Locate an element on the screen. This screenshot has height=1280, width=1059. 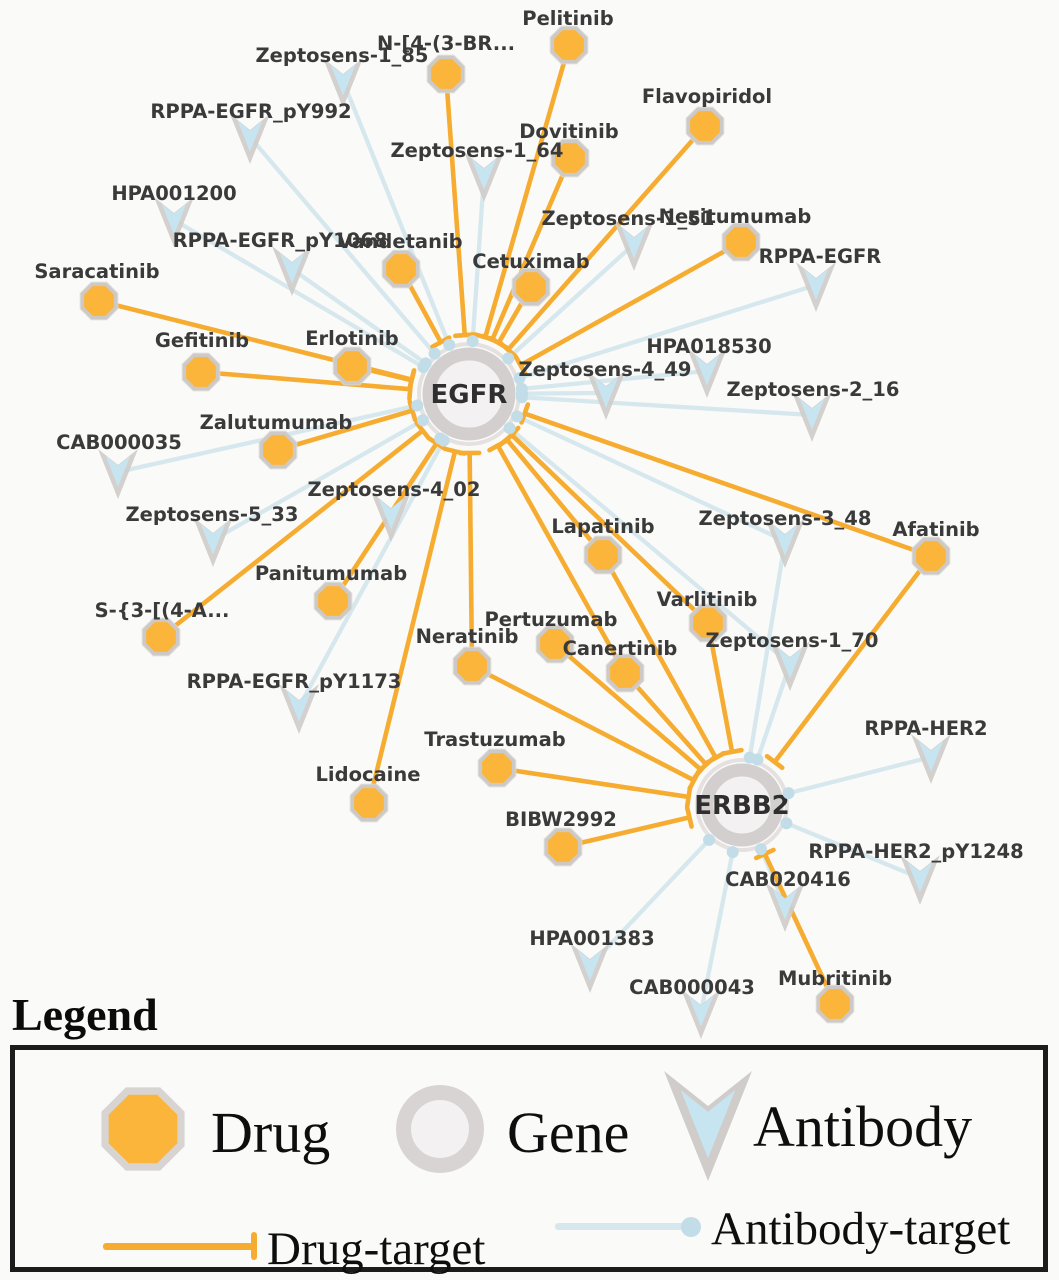
drug-node-necitumumab is located at coordinates (741, 242).